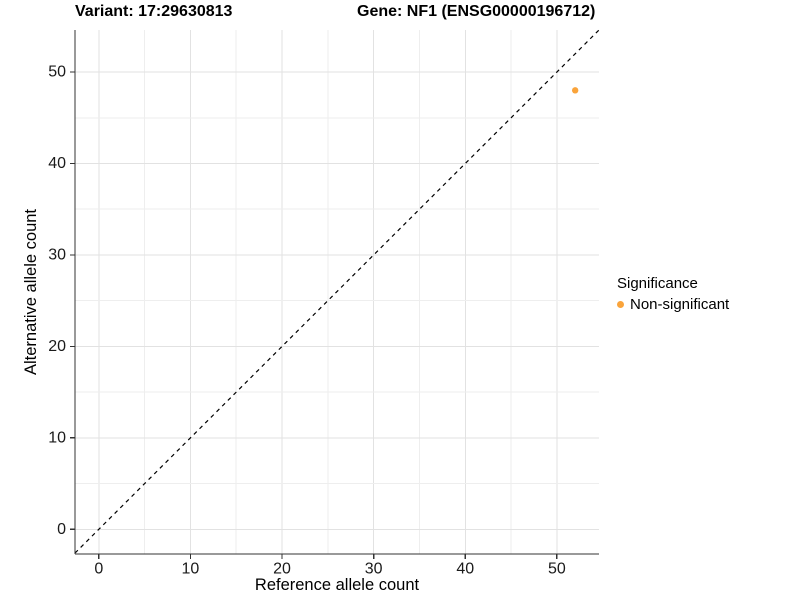  Describe the element at coordinates (337, 585) in the screenshot. I see `x-axis-title: Reference allele count` at that location.